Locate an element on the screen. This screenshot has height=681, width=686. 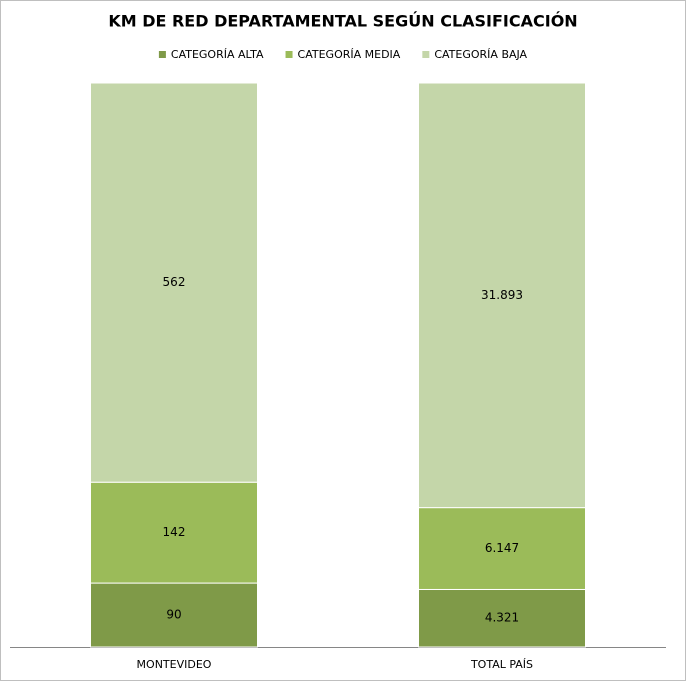
legend-label: CATEGORÍA BAJA is located at coordinates (480, 54).